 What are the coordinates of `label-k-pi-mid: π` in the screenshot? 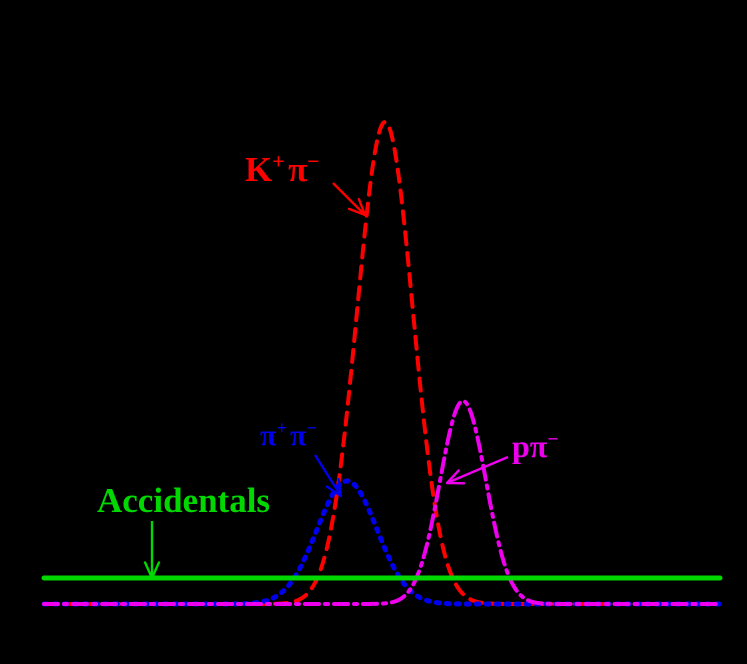 It's located at (298, 169).